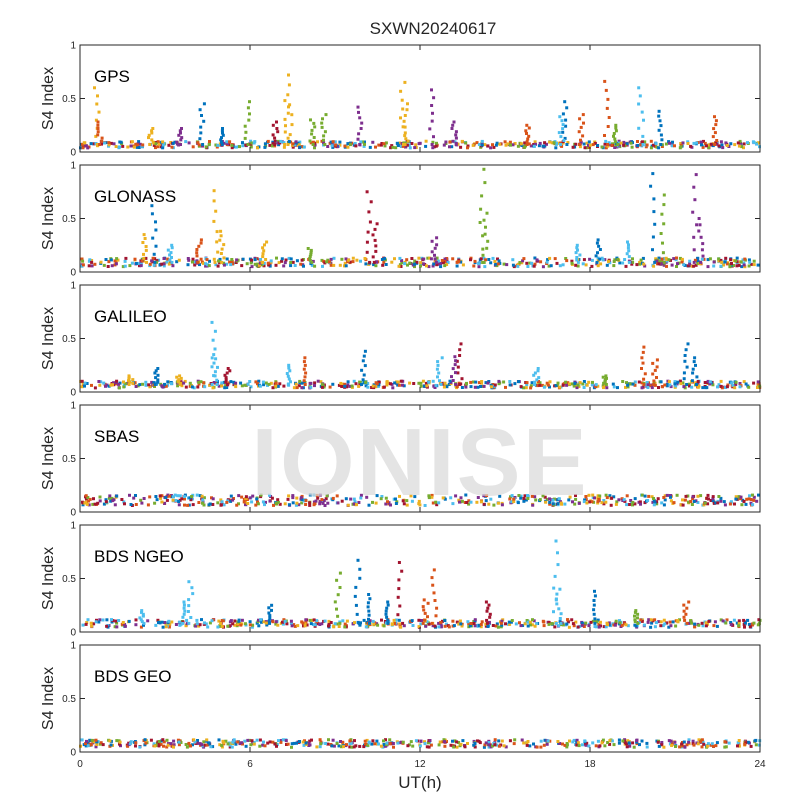 This screenshot has height=800, width=800. I want to click on y-axis-label: S4 Index, so click(48, 698).